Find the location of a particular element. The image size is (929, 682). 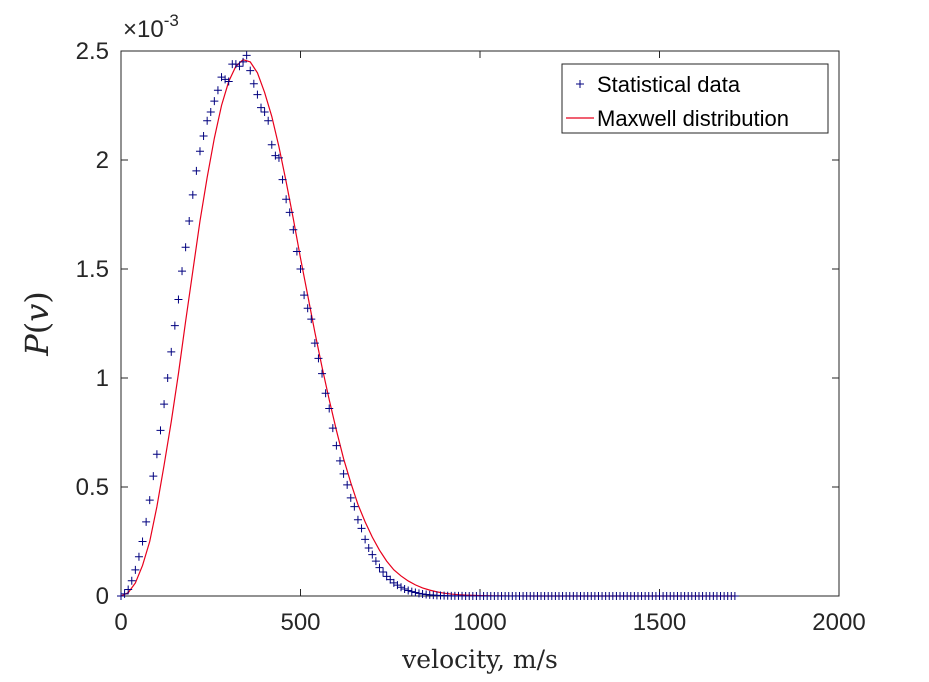

legend-plus-mark is located at coordinates (580, 84).